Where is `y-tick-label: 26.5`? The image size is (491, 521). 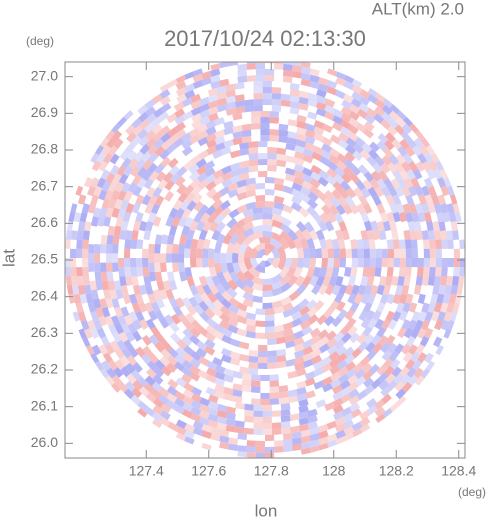 y-tick-label: 26.5 is located at coordinates (44, 259).